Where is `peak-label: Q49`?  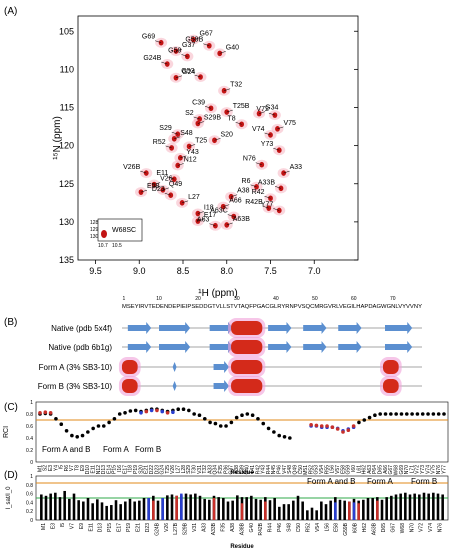 peak-label: Q49 is located at coordinates (175, 184).